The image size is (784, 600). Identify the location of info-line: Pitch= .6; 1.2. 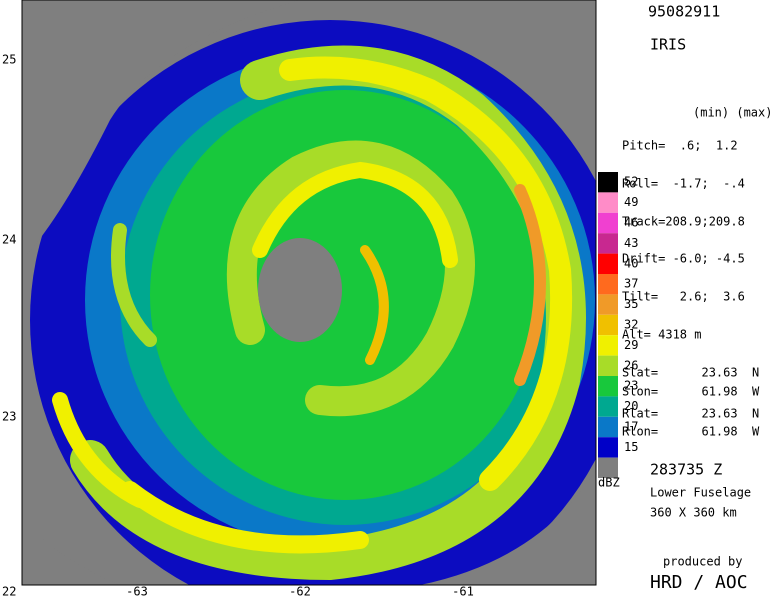
(680, 146).